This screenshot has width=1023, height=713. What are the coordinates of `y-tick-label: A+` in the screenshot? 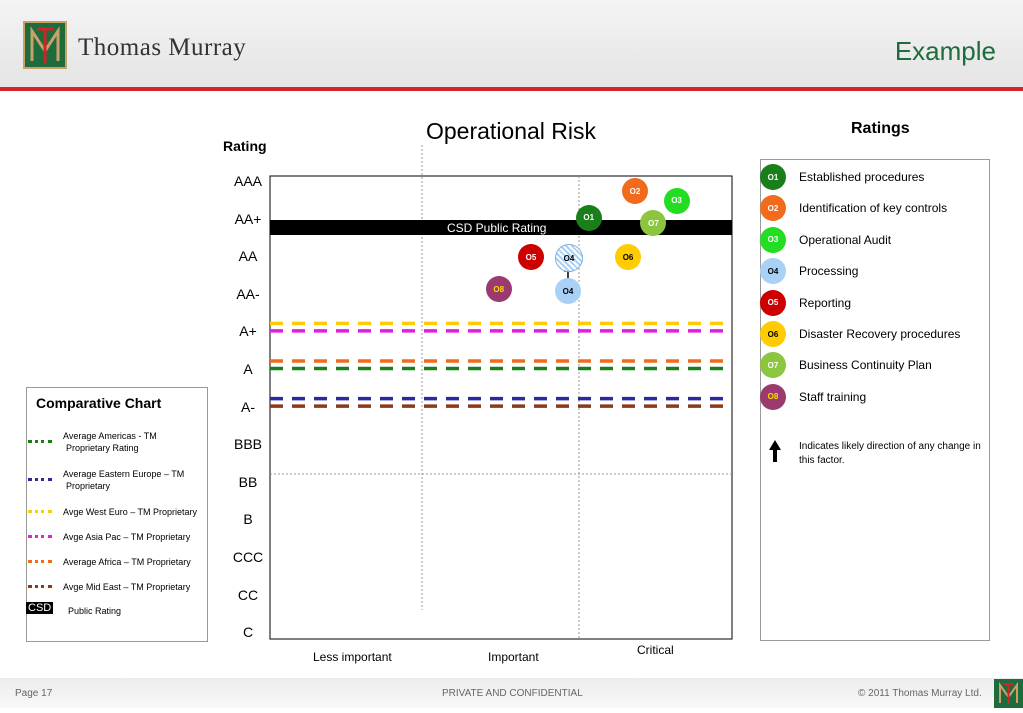 It's located at (248, 331).